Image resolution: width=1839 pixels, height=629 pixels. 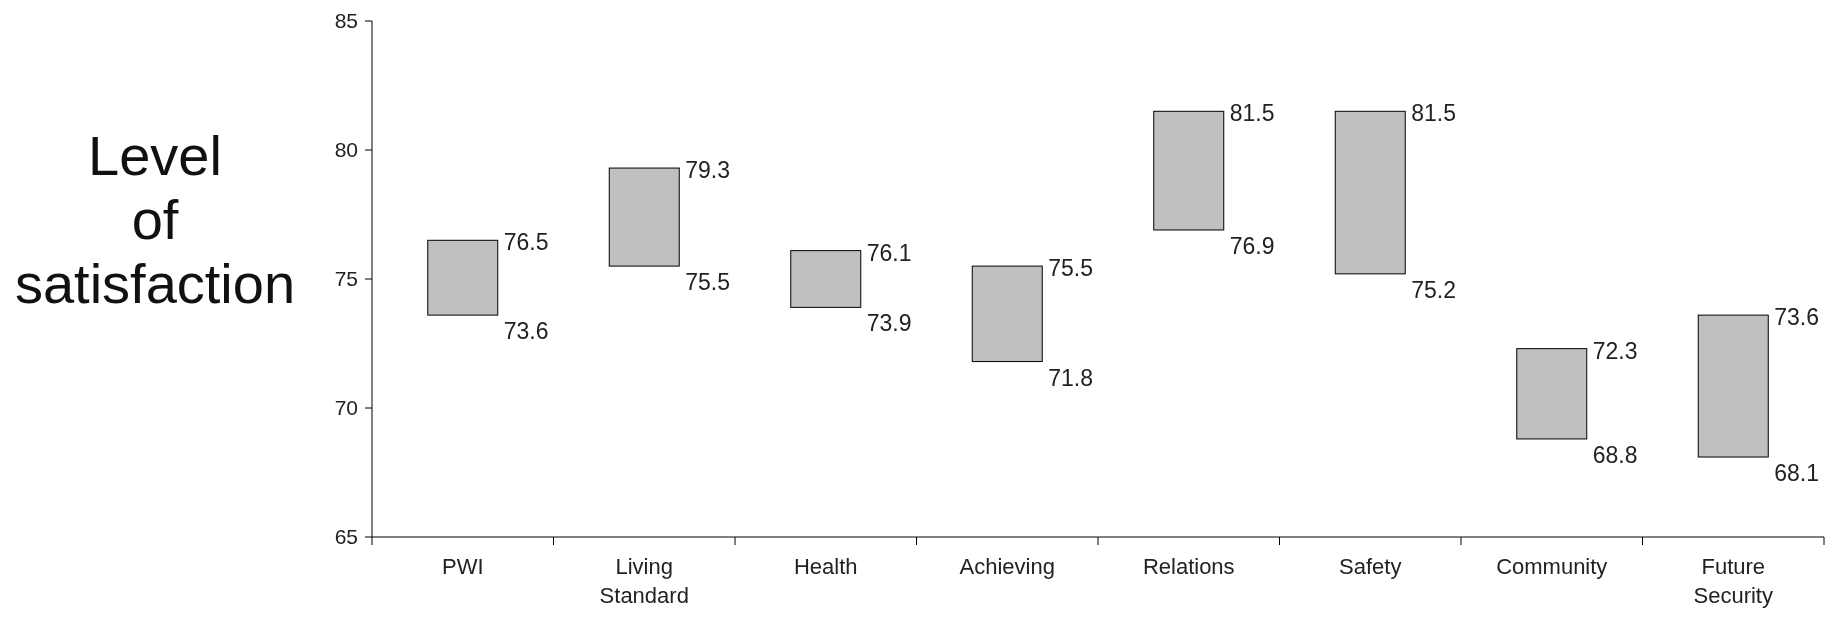 I want to click on x-tick-label: Achieving, so click(x=1007, y=566).